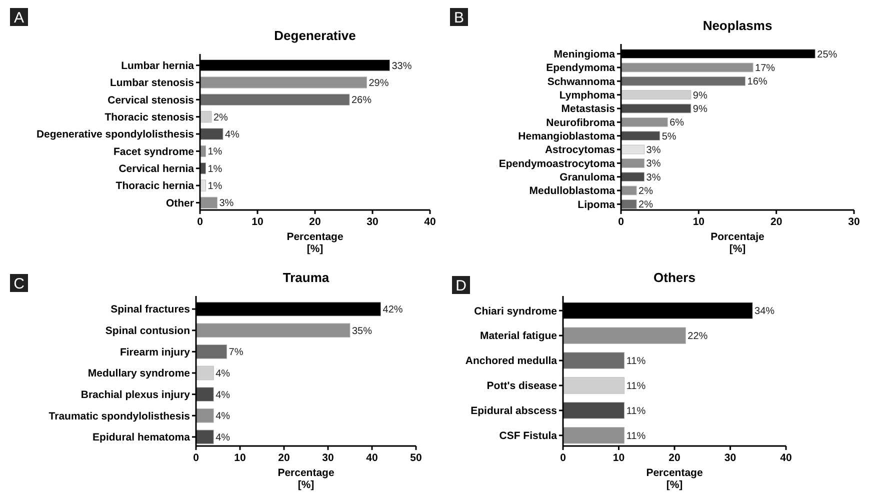 This screenshot has height=504, width=869. What do you see at coordinates (522, 386) in the screenshot?
I see `y-tick-label: Pott's disease` at bounding box center [522, 386].